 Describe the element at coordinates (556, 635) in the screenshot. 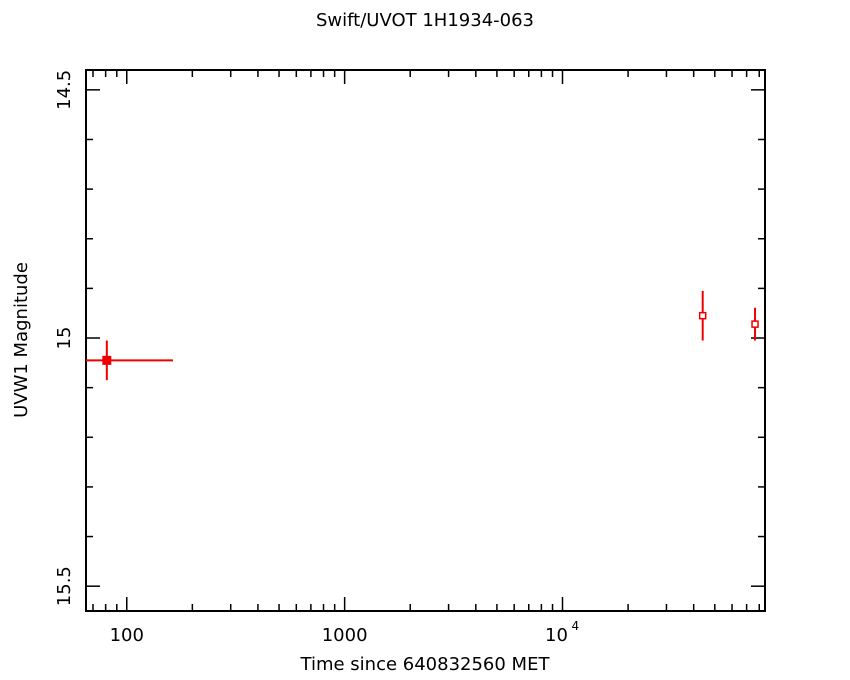

I see `x-tick-label: 10` at that location.